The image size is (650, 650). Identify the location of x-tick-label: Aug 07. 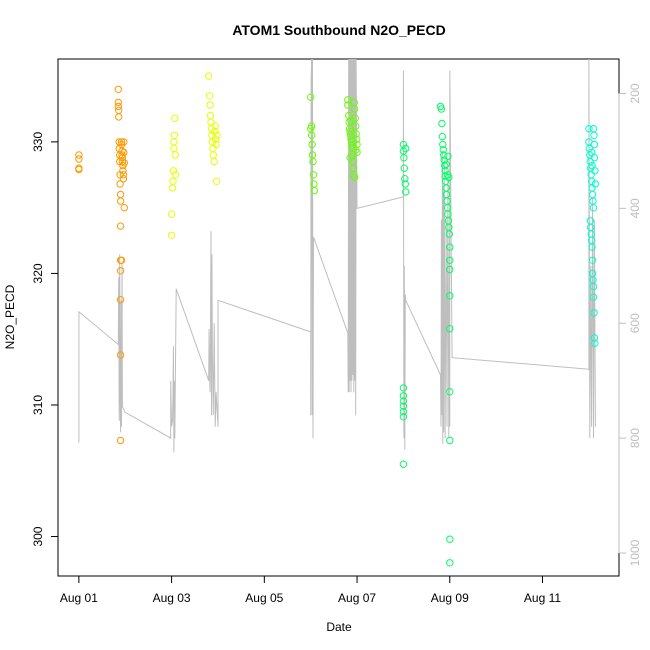
(357, 598).